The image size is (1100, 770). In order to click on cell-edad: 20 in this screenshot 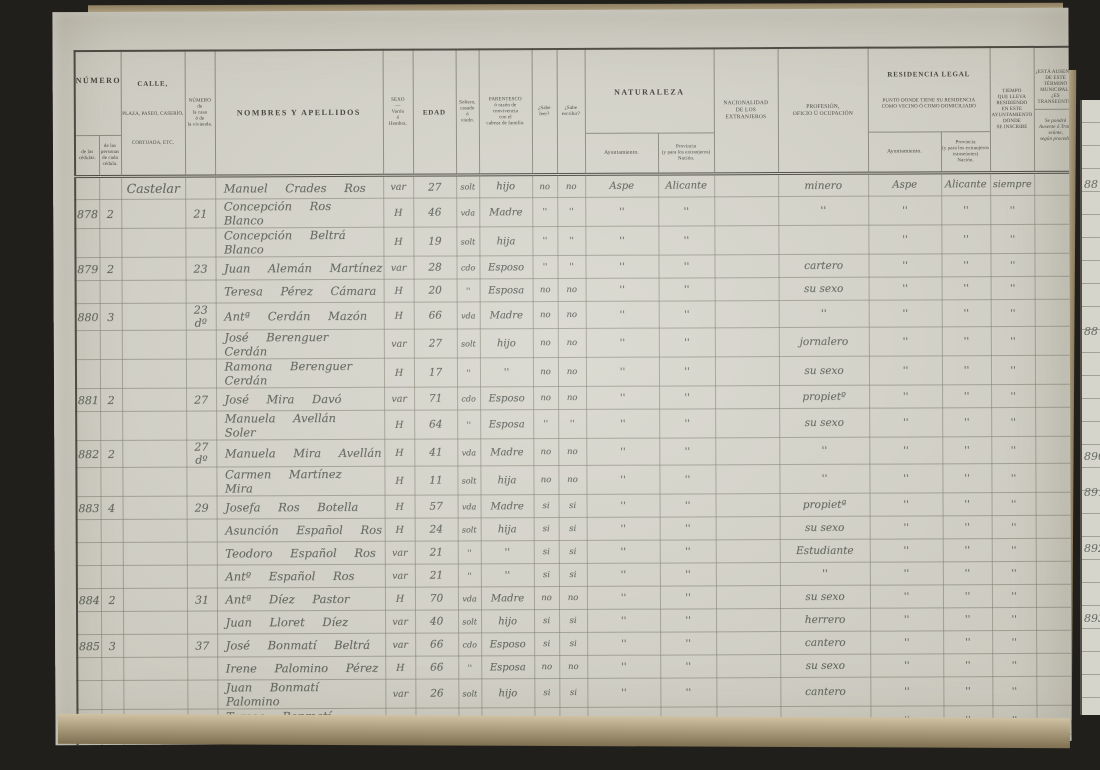, I will do `click(435, 290)`.